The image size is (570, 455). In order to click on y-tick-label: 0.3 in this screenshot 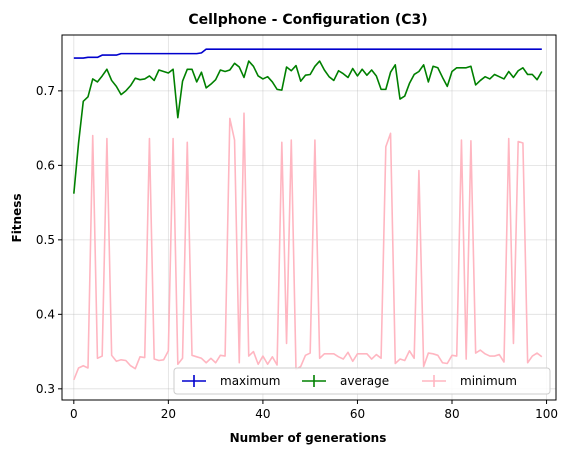, I will do `click(45, 389)`.